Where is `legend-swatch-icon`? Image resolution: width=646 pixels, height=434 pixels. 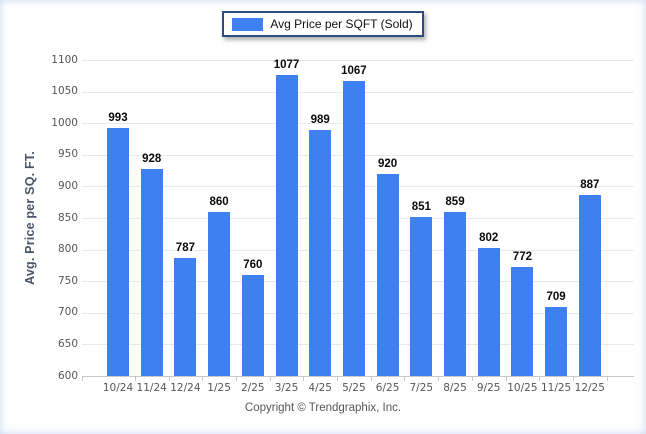
legend-swatch-icon is located at coordinates (248, 24).